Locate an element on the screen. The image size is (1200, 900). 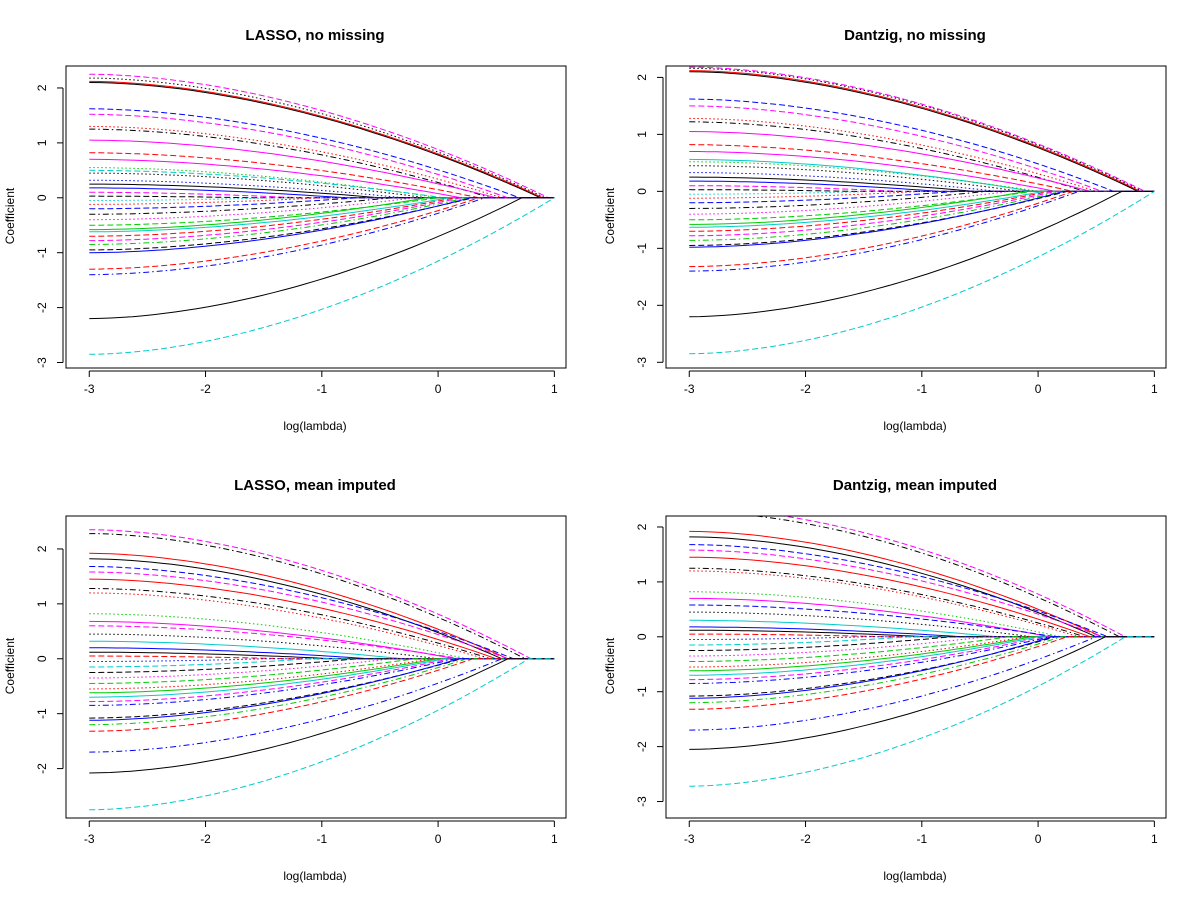
panel-title: Dantzig, mean imputed is located at coordinates (915, 485).